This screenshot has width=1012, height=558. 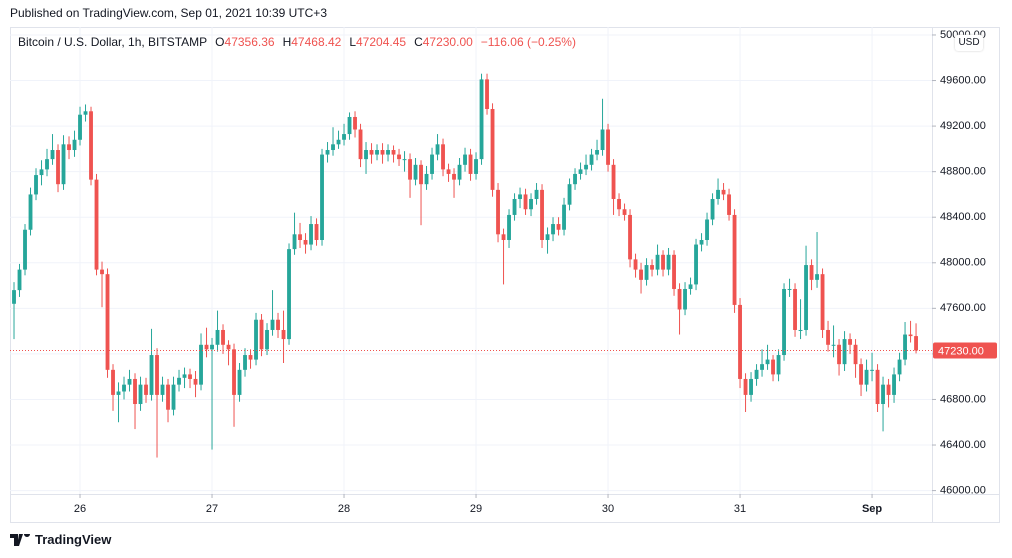 I want to click on footer: TradingView, so click(x=60, y=539).